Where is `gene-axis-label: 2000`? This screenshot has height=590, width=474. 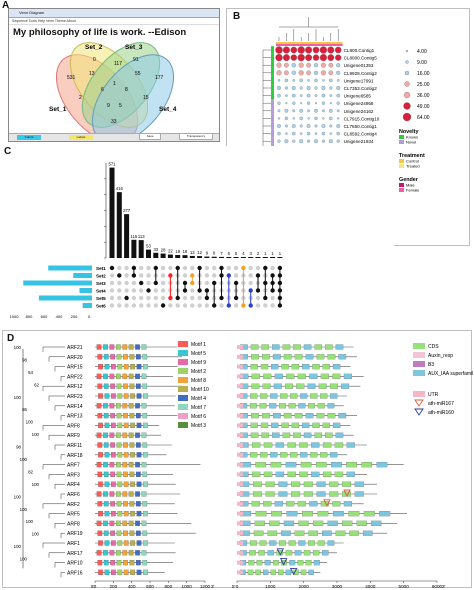
gene-axis-label: 2000 is located at coordinates (304, 586).